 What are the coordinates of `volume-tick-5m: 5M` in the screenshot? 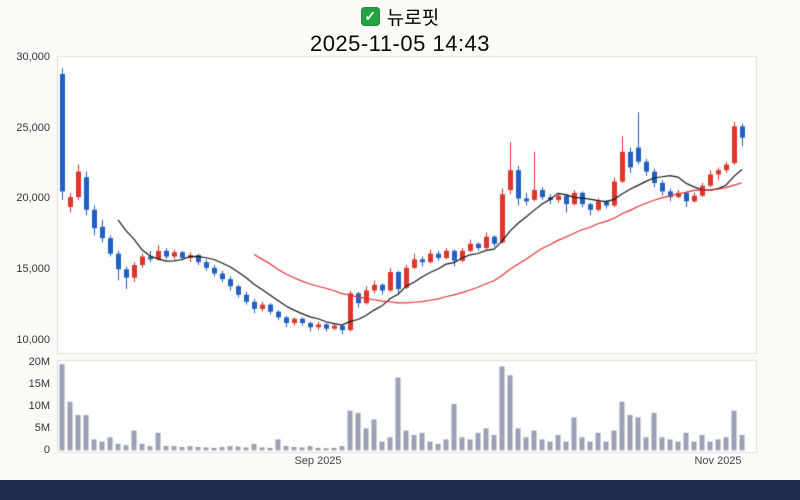 It's located at (42, 428).